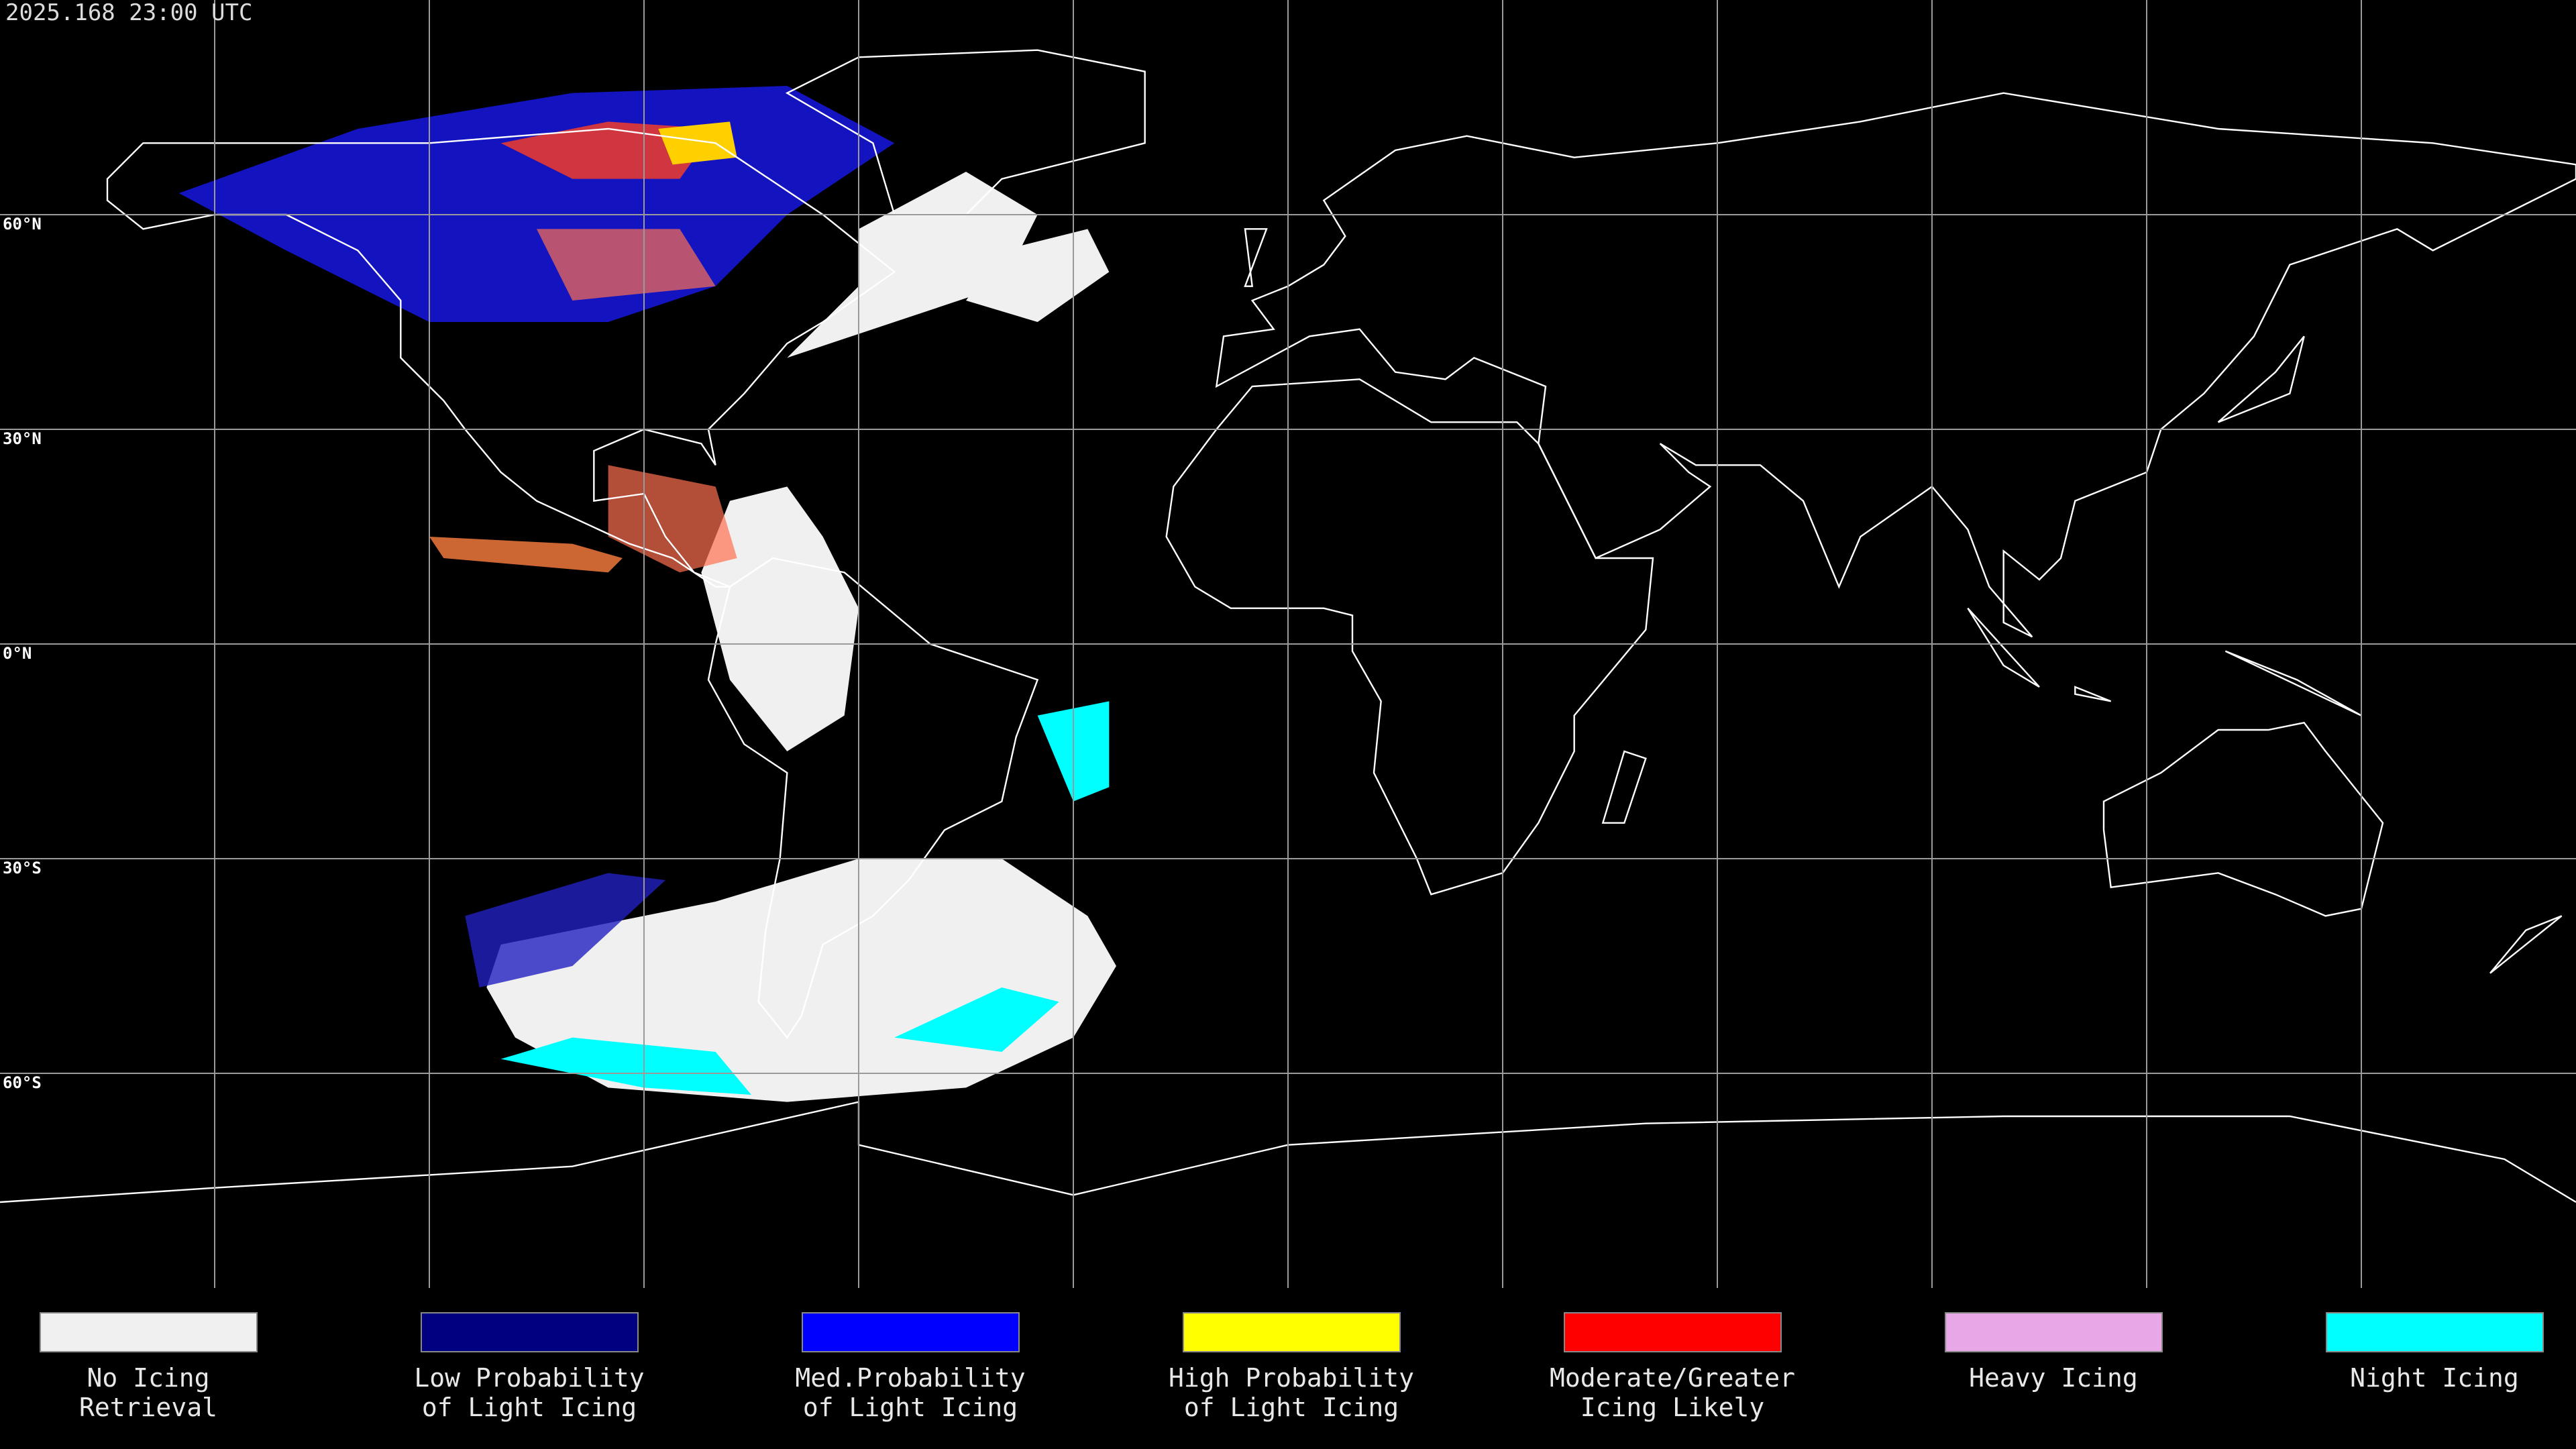  Describe the element at coordinates (148, 1407) in the screenshot. I see `legend-label: Retrieval` at that location.